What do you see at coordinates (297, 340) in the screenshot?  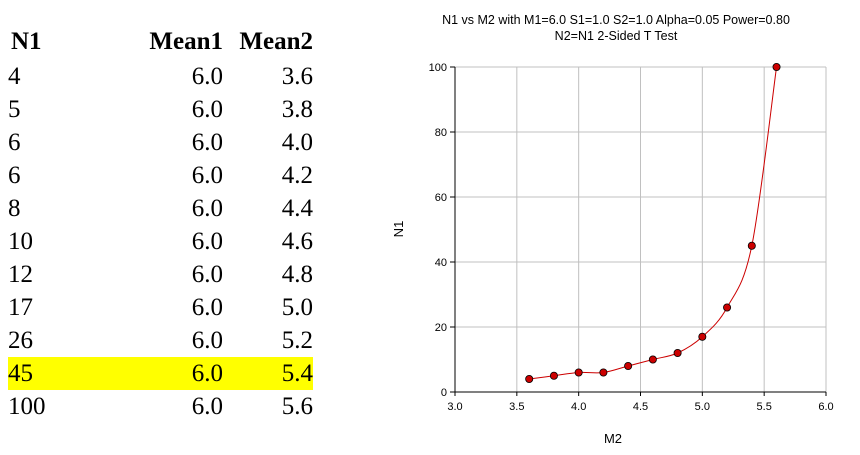 I see `cell-mean2: 5.2` at bounding box center [297, 340].